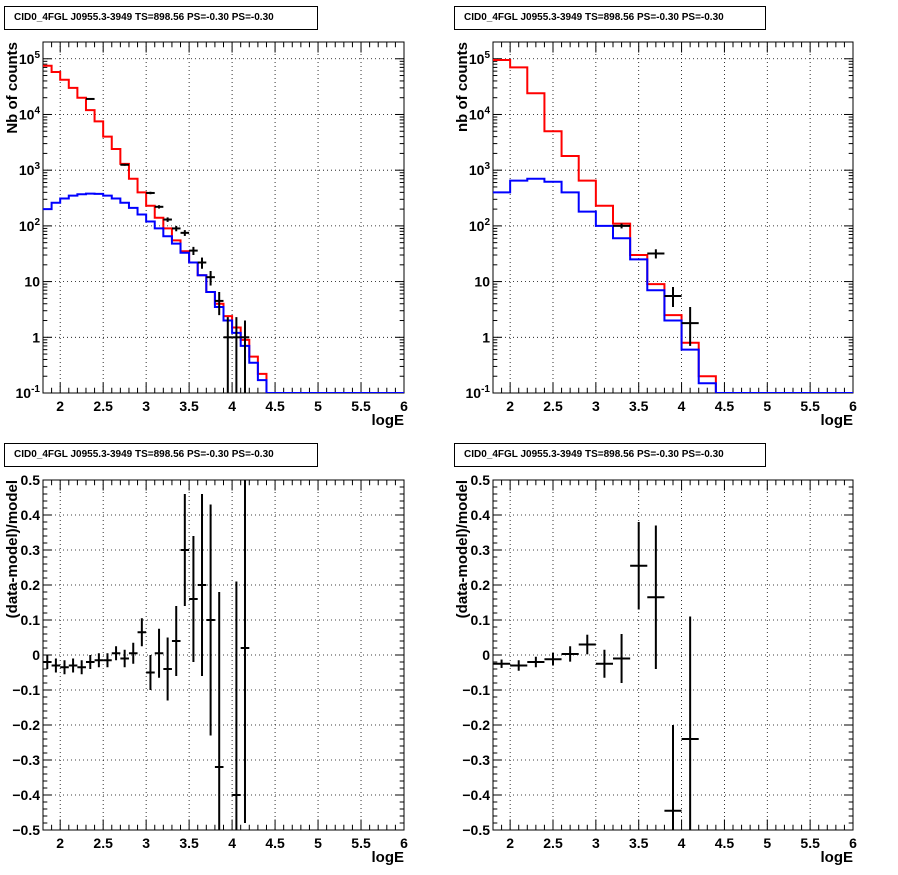  Describe the element at coordinates (28, 392) in the screenshot. I see `y-tick-label: 10⁻¹` at that location.